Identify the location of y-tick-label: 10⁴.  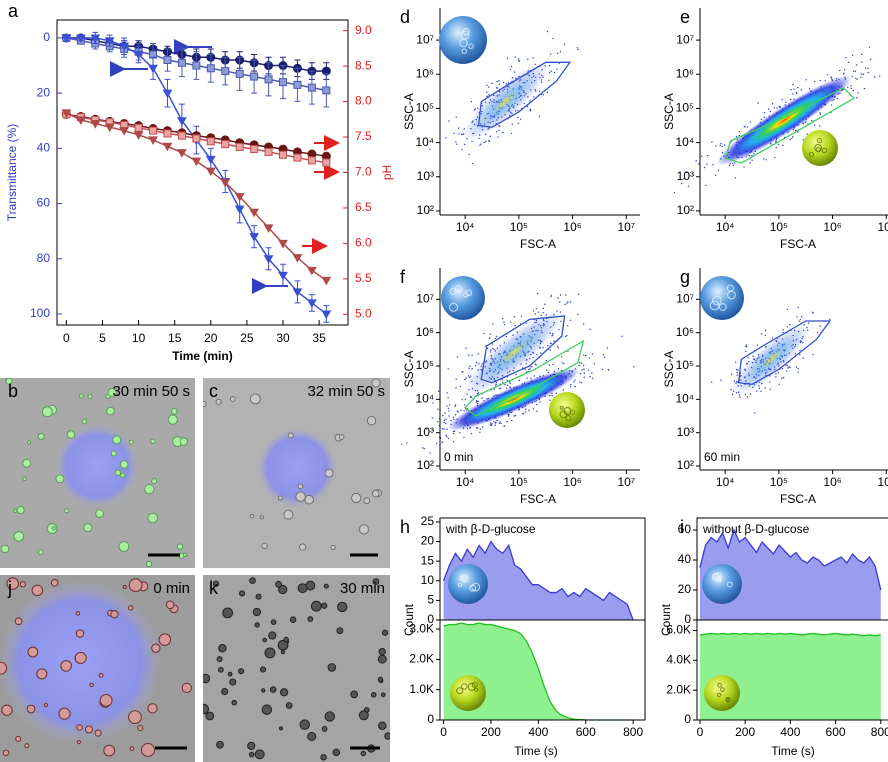
(424, 399).